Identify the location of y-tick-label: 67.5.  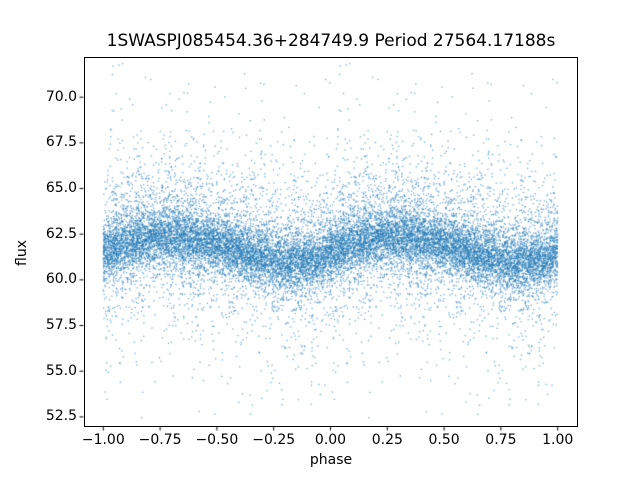
(61, 142).